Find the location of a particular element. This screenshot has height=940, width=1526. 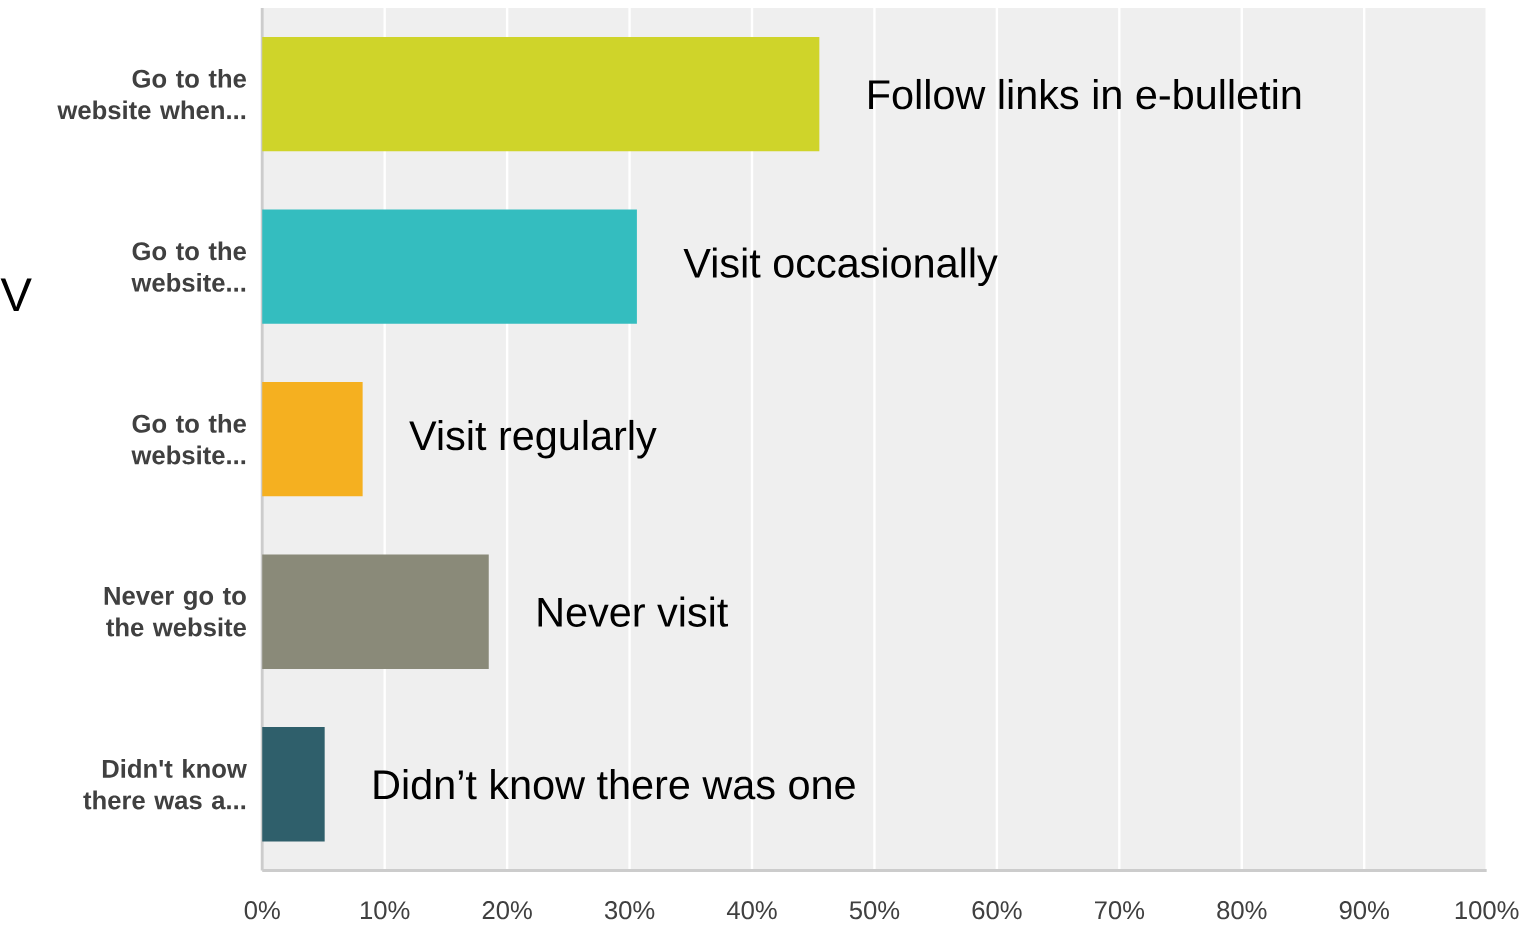

x-tick-label: 50% is located at coordinates (874, 910).